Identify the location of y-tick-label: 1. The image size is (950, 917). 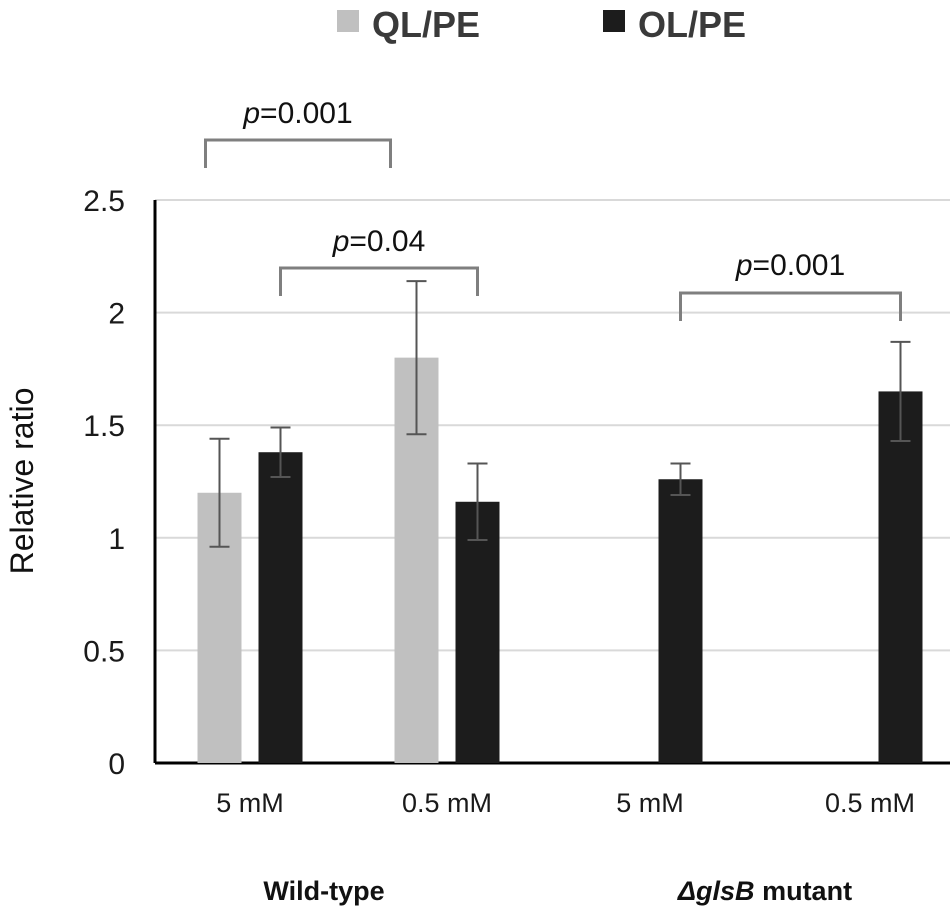
(116, 539).